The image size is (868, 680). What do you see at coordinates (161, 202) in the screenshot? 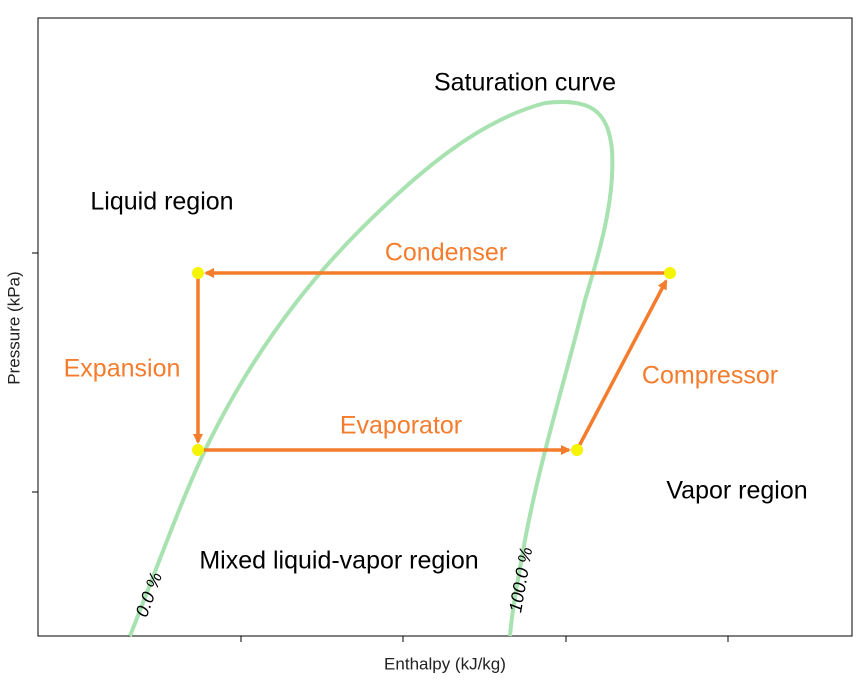
I see `liquid-region: Liquid region` at bounding box center [161, 202].